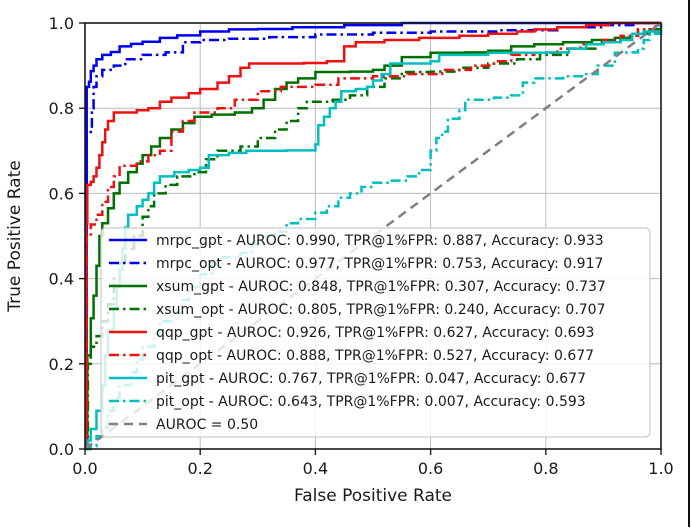  What do you see at coordinates (373, 496) in the screenshot?
I see `x-axis-label: False Positive Rate` at bounding box center [373, 496].